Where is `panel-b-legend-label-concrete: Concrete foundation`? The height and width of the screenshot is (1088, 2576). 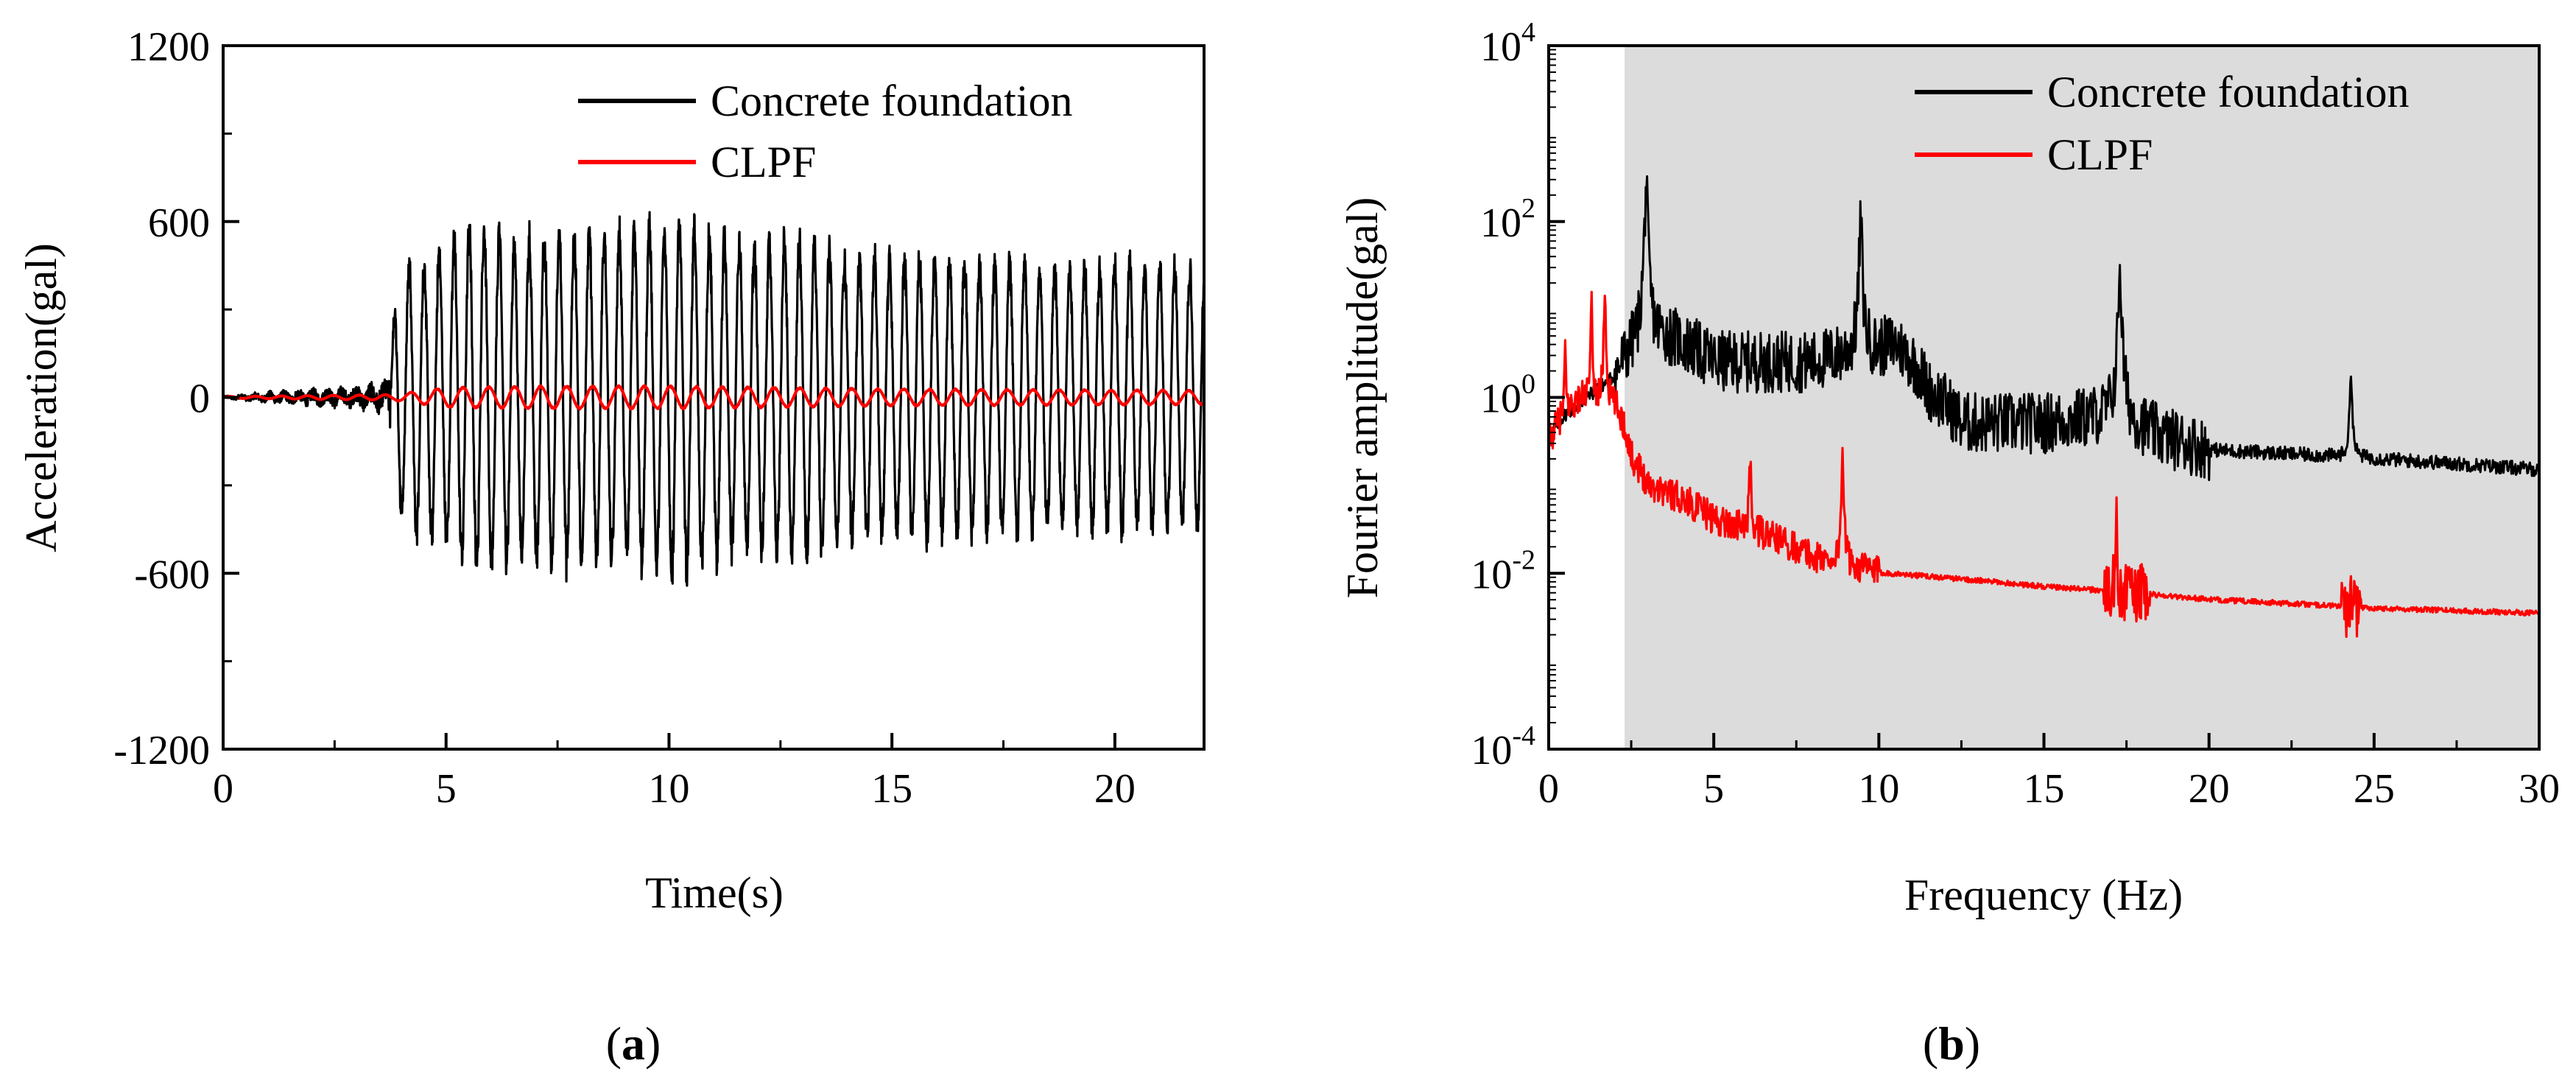
panel-b-legend-label-concrete: Concrete foundation is located at coordinates (2228, 92).